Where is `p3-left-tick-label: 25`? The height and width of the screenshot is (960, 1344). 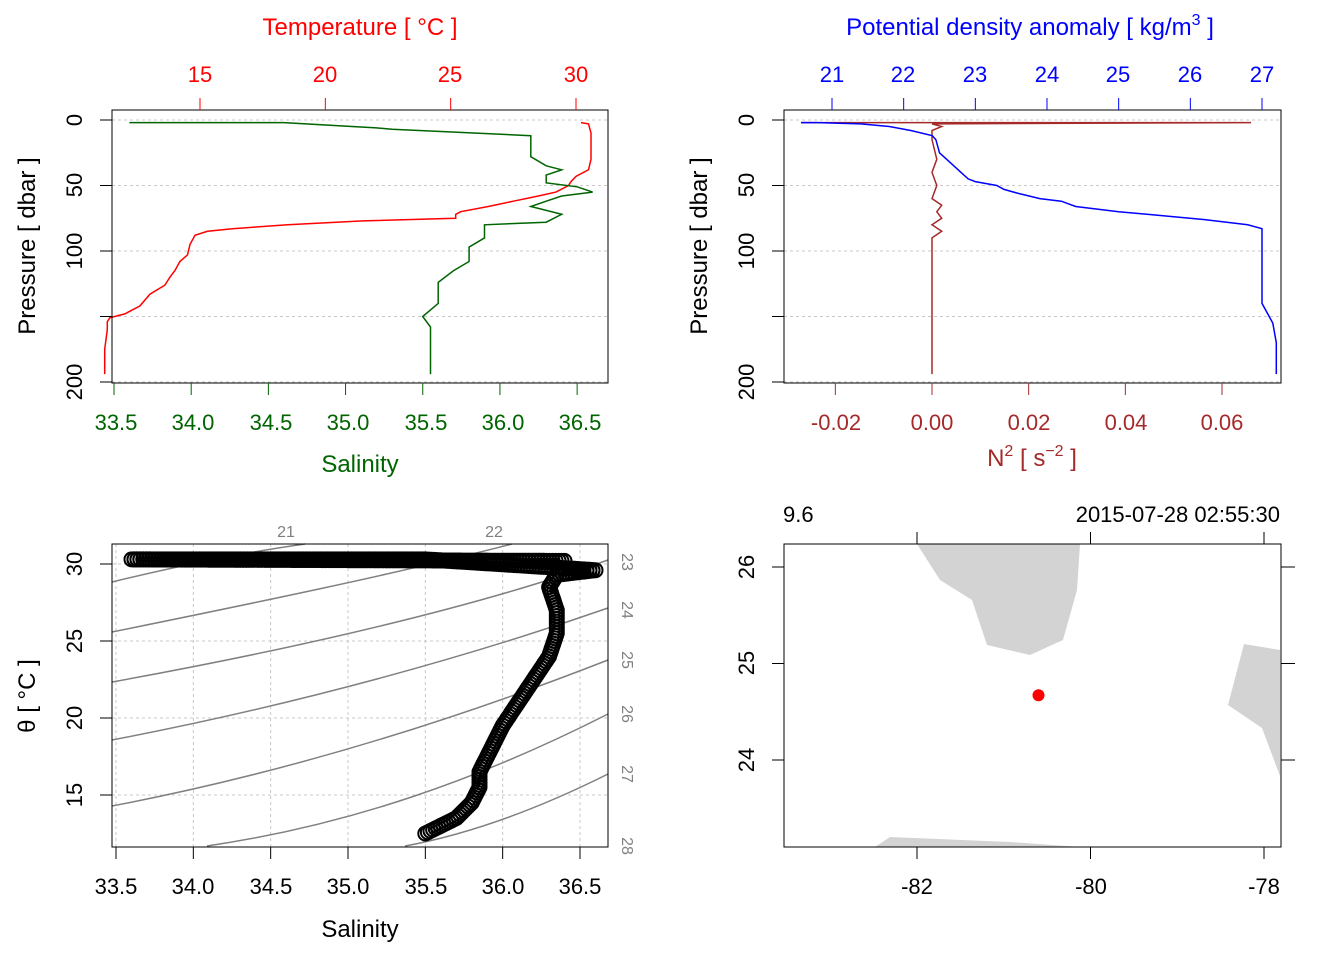
p3-left-tick-label: 25 is located at coordinates (74, 641).